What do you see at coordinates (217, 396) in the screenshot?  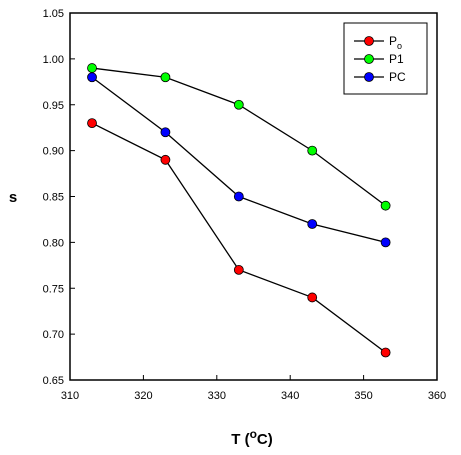 I see `x-tick-label: 330` at bounding box center [217, 396].